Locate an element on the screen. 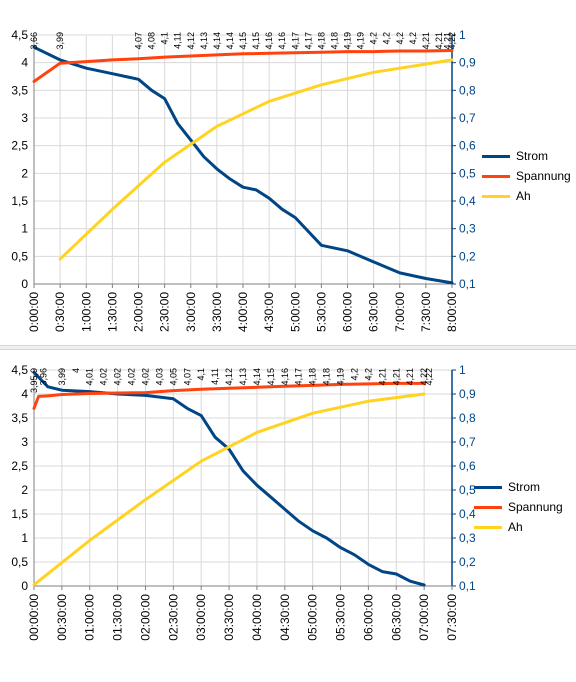 The height and width of the screenshot is (682, 576). x-tick-label: 04:00:00 is located at coordinates (257, 617).